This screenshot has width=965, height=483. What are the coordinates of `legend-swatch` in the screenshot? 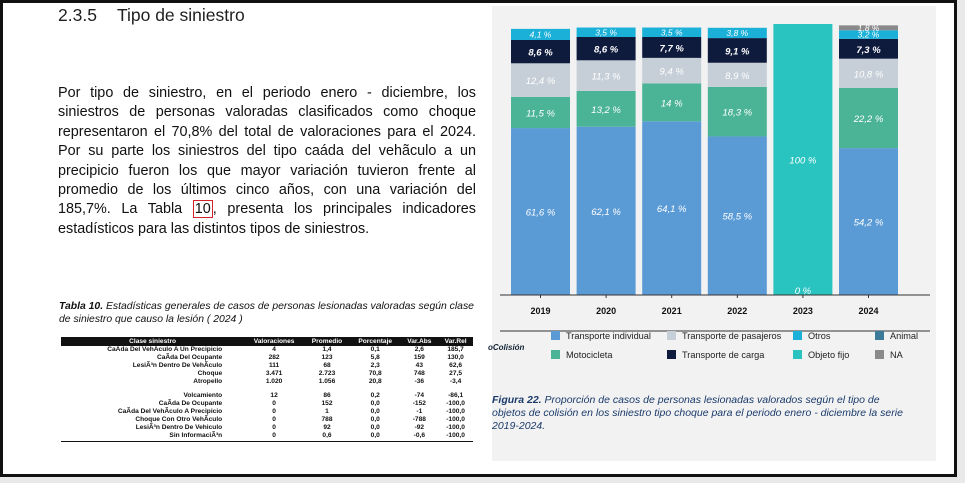 It's located at (879, 354).